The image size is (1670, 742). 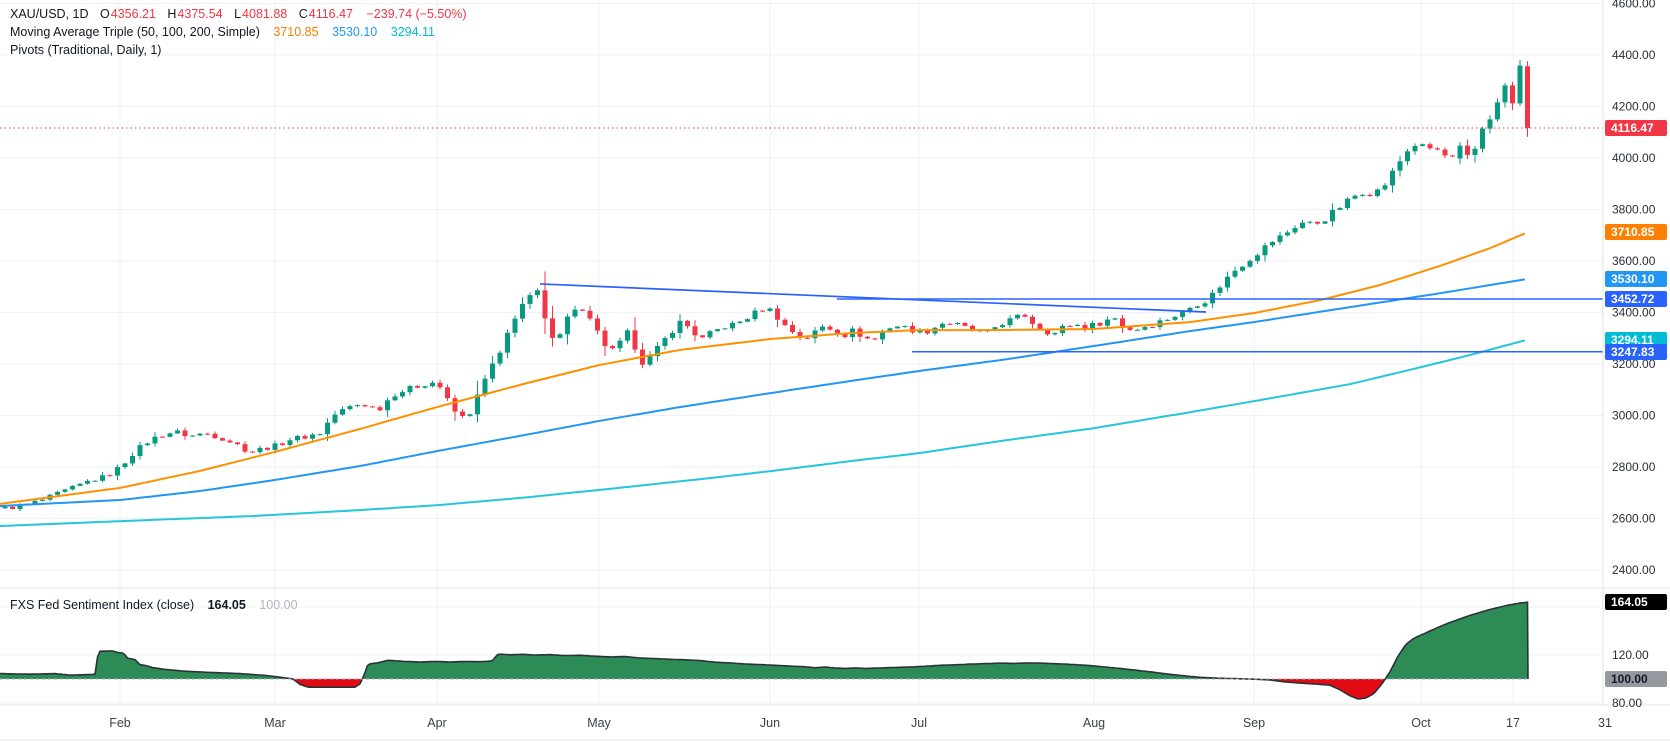 What do you see at coordinates (1634, 364) in the screenshot?
I see `axis-label: 3200.00` at bounding box center [1634, 364].